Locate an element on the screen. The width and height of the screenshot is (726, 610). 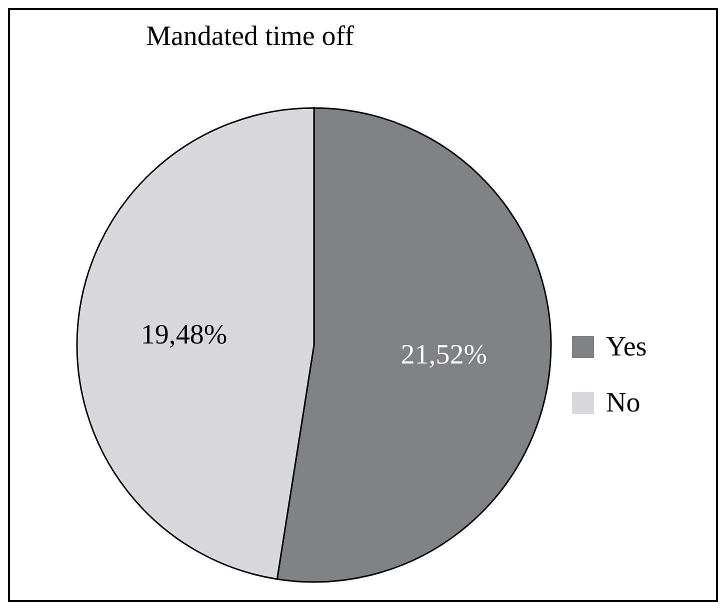
legend-label: No is located at coordinates (623, 403).